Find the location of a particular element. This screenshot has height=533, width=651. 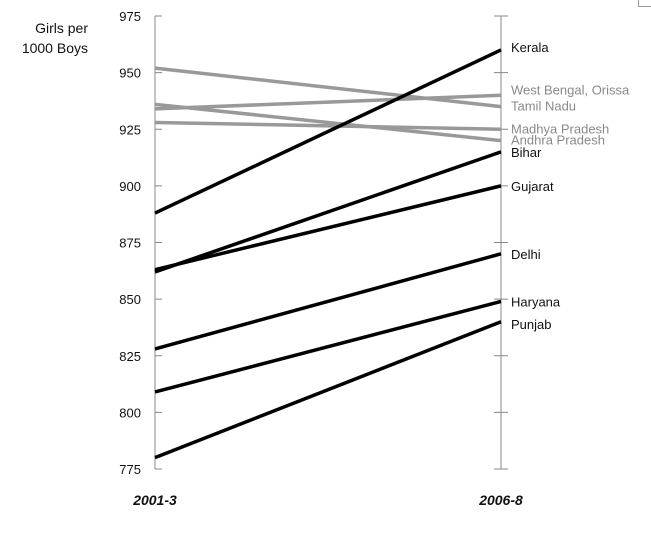

series-line-haryana is located at coordinates (328, 346).